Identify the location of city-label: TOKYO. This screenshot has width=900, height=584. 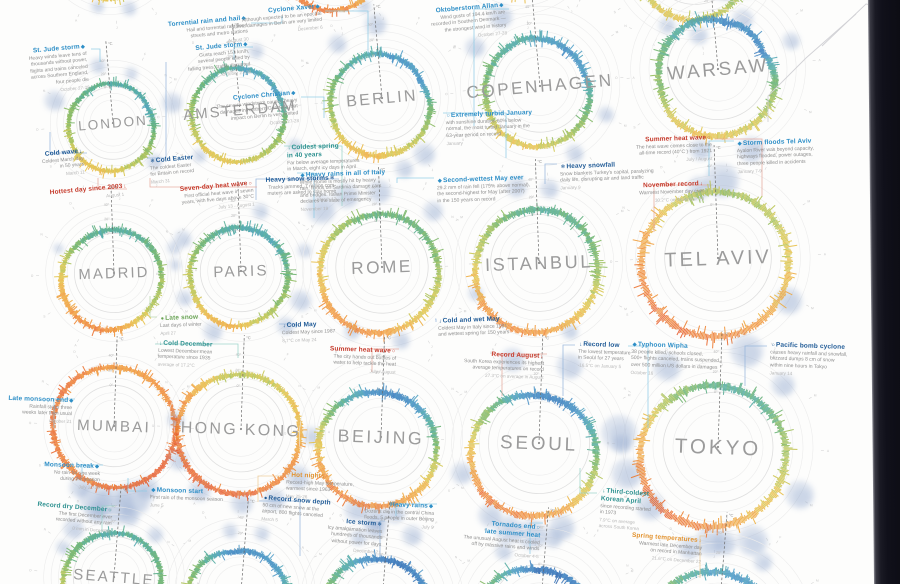
(717, 447).